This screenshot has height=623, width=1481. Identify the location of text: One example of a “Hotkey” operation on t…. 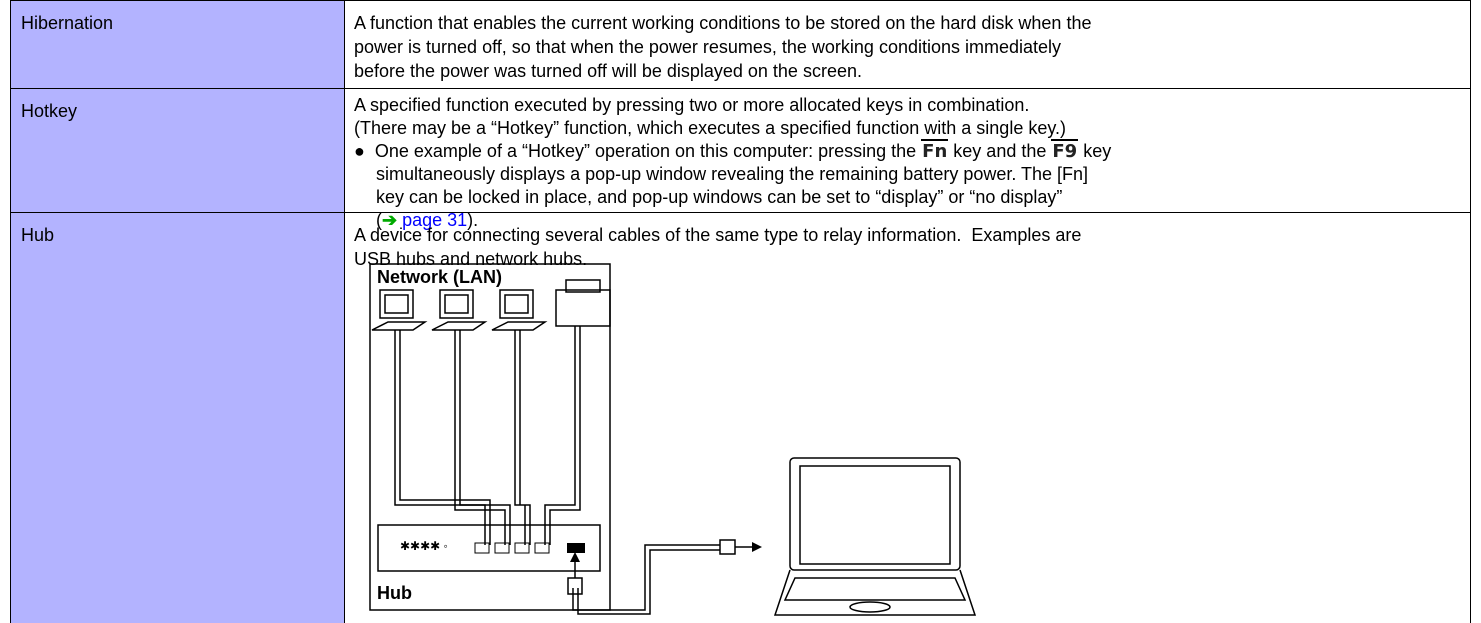
(648, 151).